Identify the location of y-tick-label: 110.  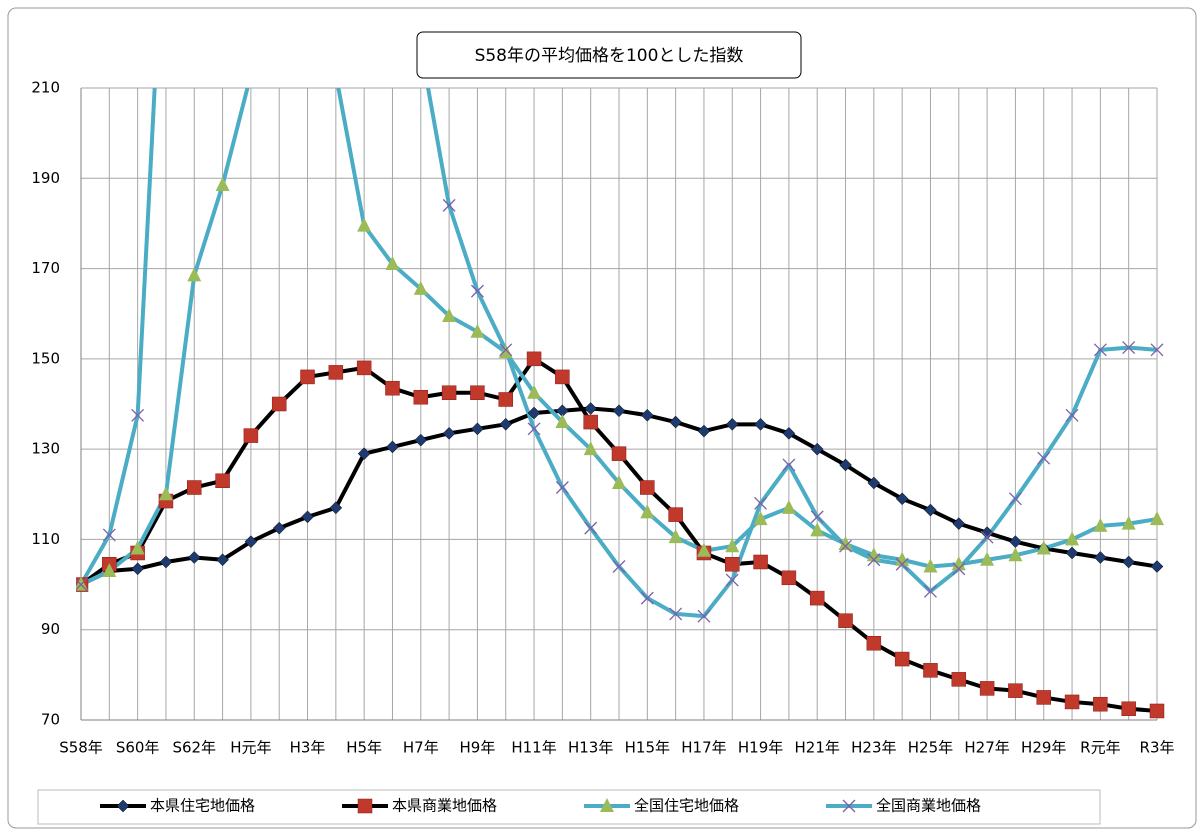
(45, 539).